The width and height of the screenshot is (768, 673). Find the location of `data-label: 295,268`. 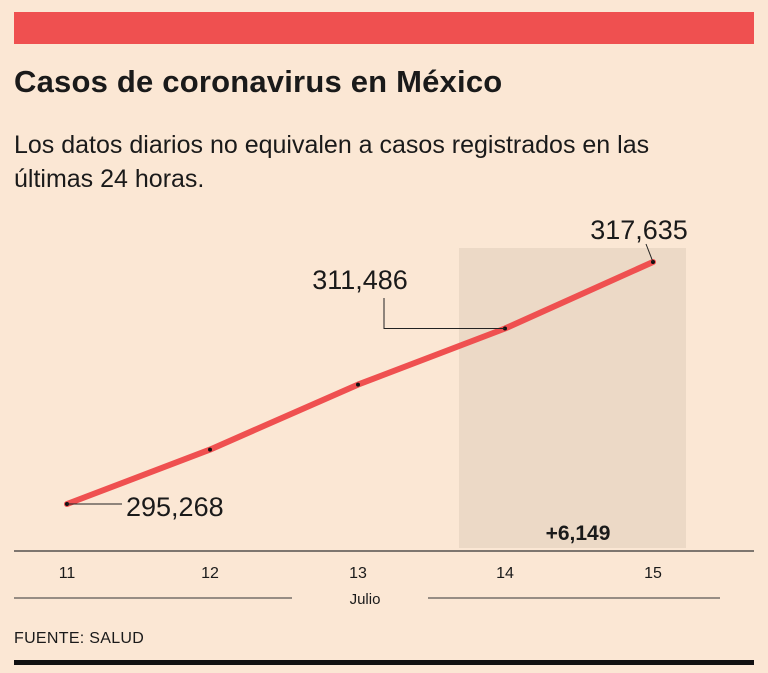

data-label: 295,268 is located at coordinates (175, 507).